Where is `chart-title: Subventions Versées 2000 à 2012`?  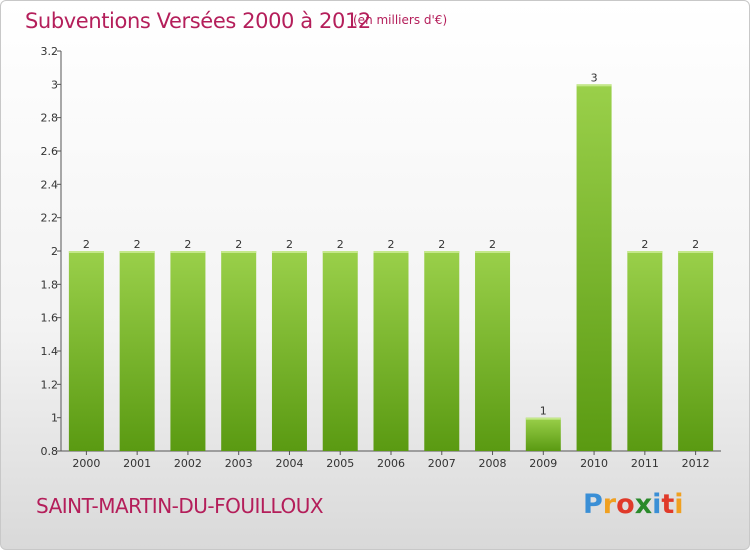
chart-title: Subventions Versées 2000 à 2012 is located at coordinates (198, 21).